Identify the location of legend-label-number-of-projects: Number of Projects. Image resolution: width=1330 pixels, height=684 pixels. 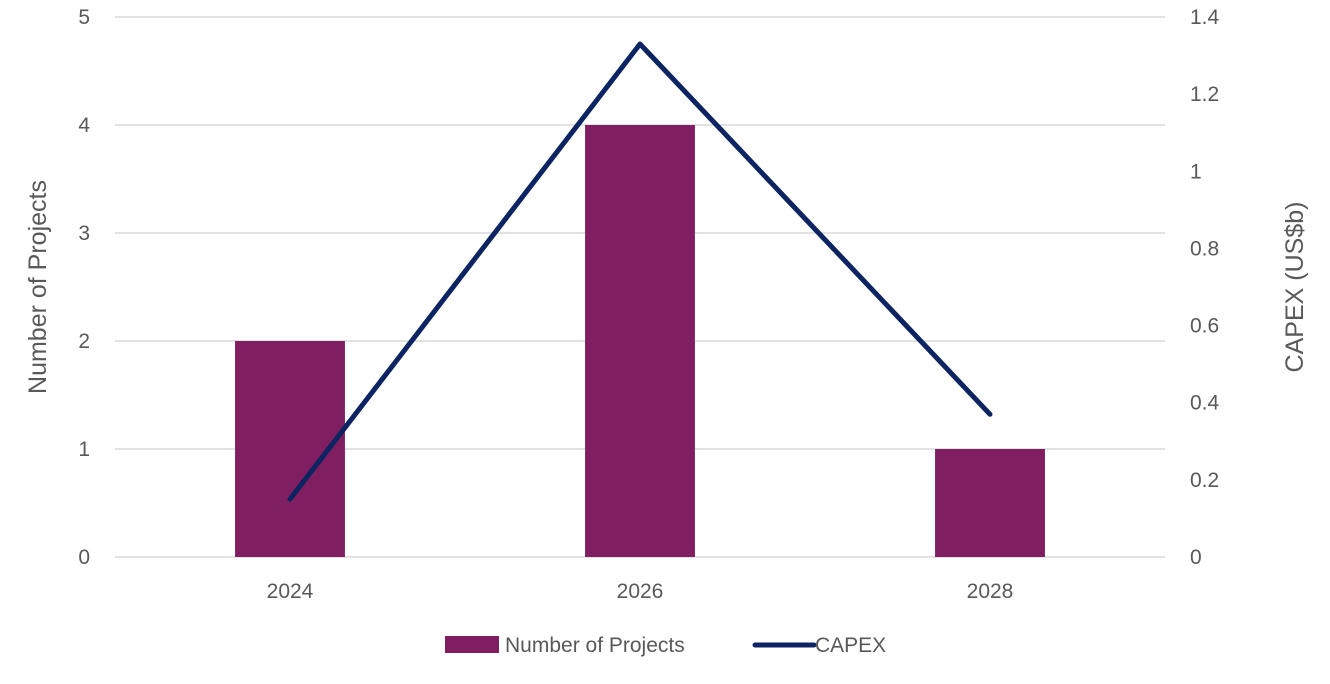
(595, 645).